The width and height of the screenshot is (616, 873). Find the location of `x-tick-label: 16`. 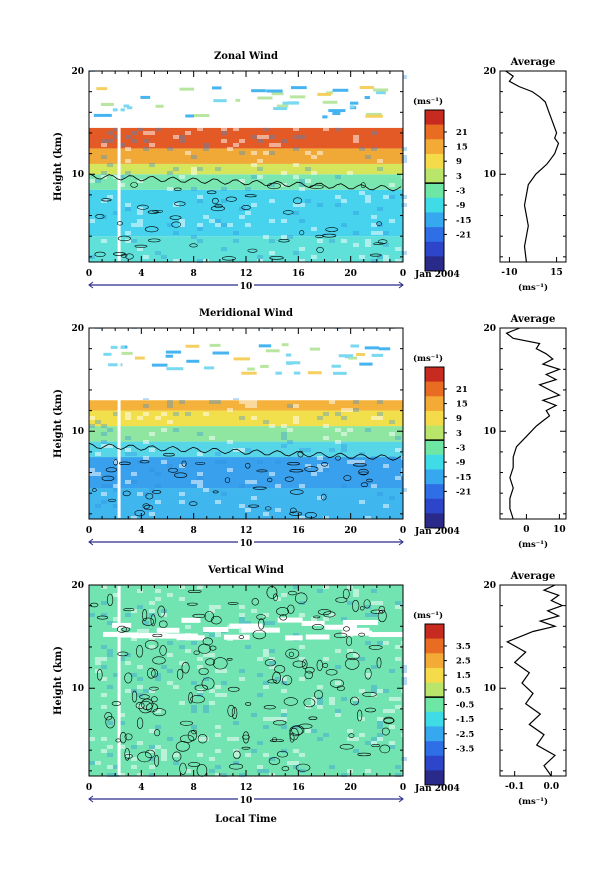

x-tick-label: 16 is located at coordinates (298, 531).